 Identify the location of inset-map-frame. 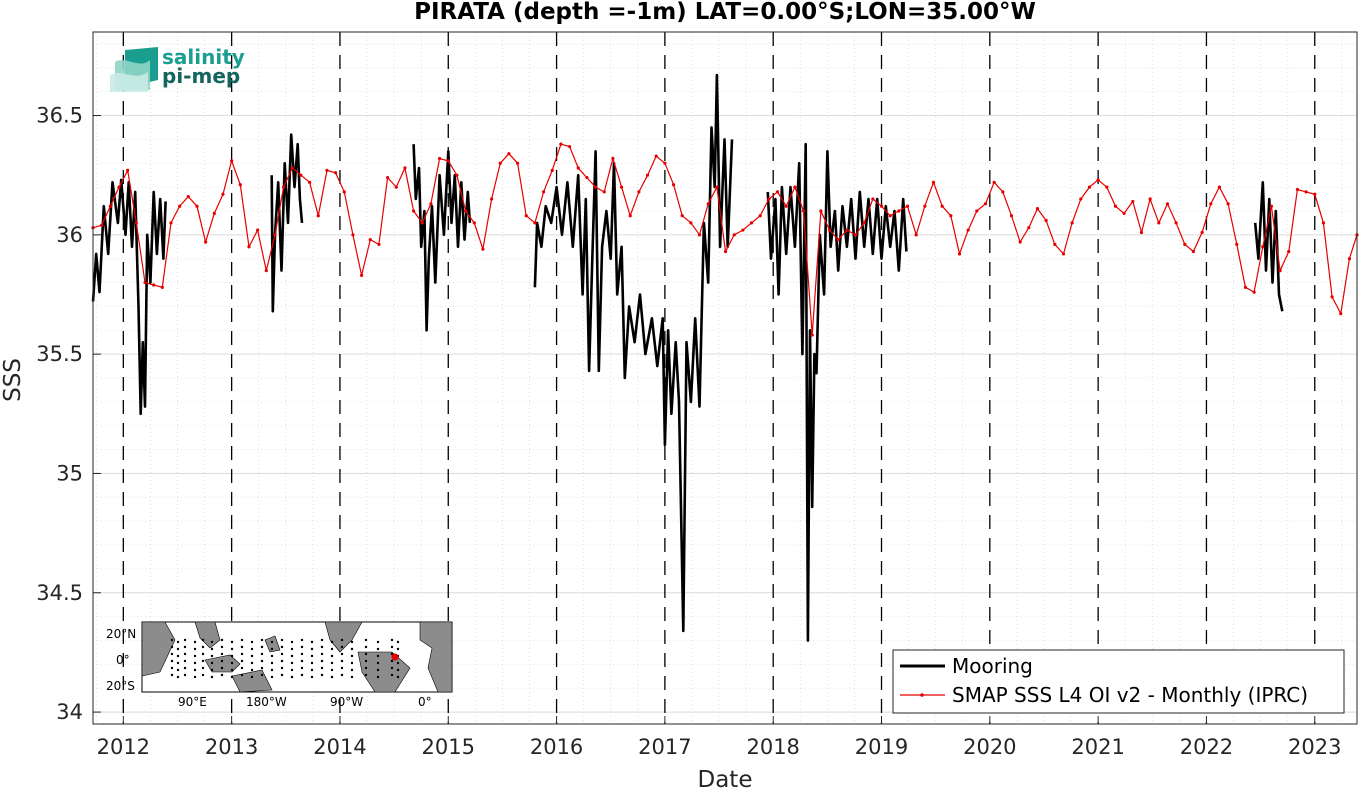
(297, 657).